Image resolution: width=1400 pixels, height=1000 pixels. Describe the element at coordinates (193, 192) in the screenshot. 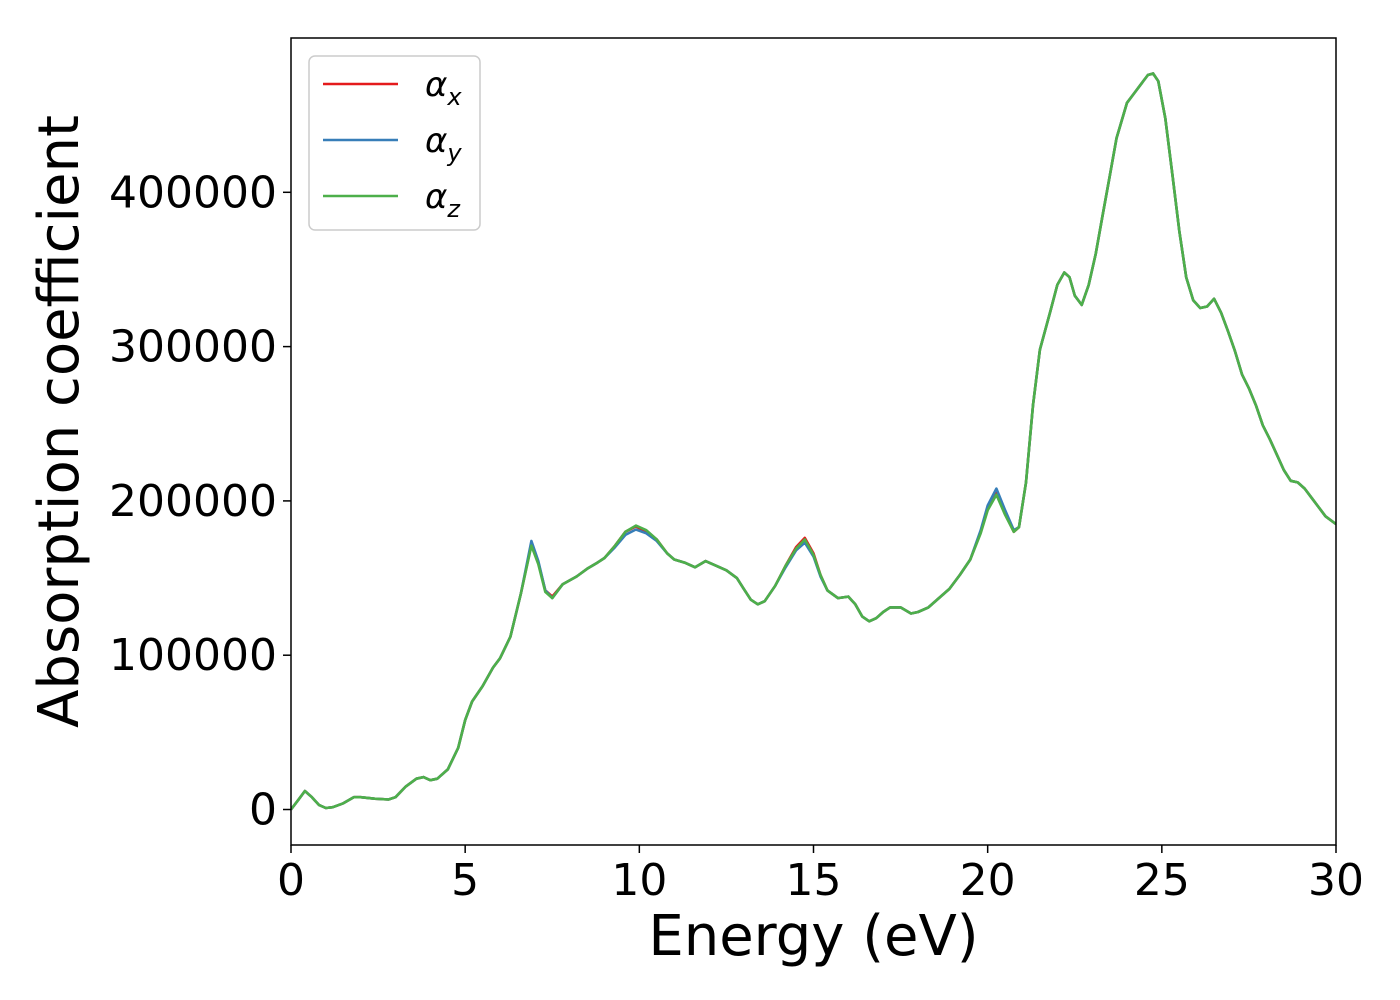

I see `y-tick-label: 400000` at that location.